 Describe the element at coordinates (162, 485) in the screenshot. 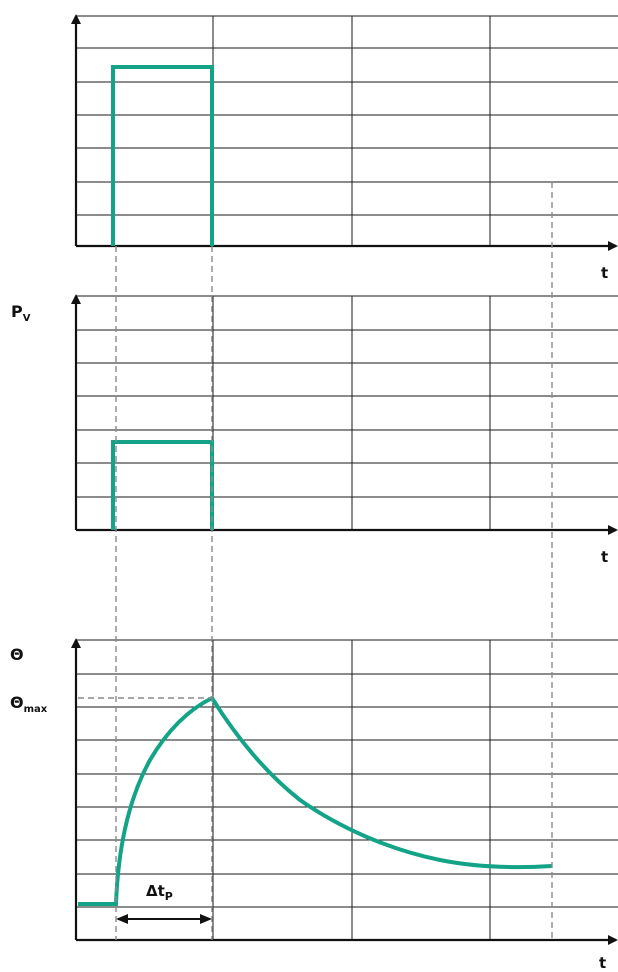

I see `middle-pulse-trace` at that location.